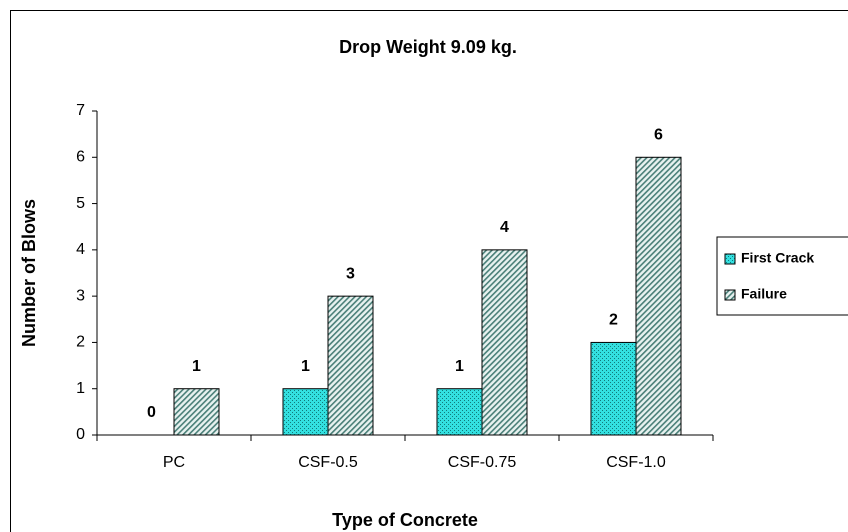 This screenshot has height=532, width=848. What do you see at coordinates (29, 273) in the screenshot?
I see `y-axis-label: Number of Blows` at bounding box center [29, 273].